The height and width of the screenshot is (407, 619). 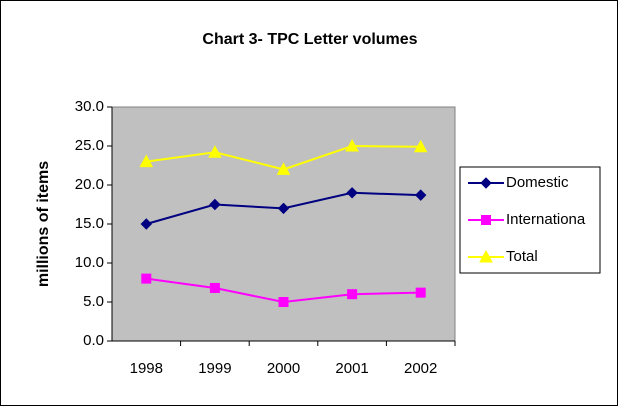 What do you see at coordinates (283, 368) in the screenshot?
I see `x-tick-label: 2000` at bounding box center [283, 368].